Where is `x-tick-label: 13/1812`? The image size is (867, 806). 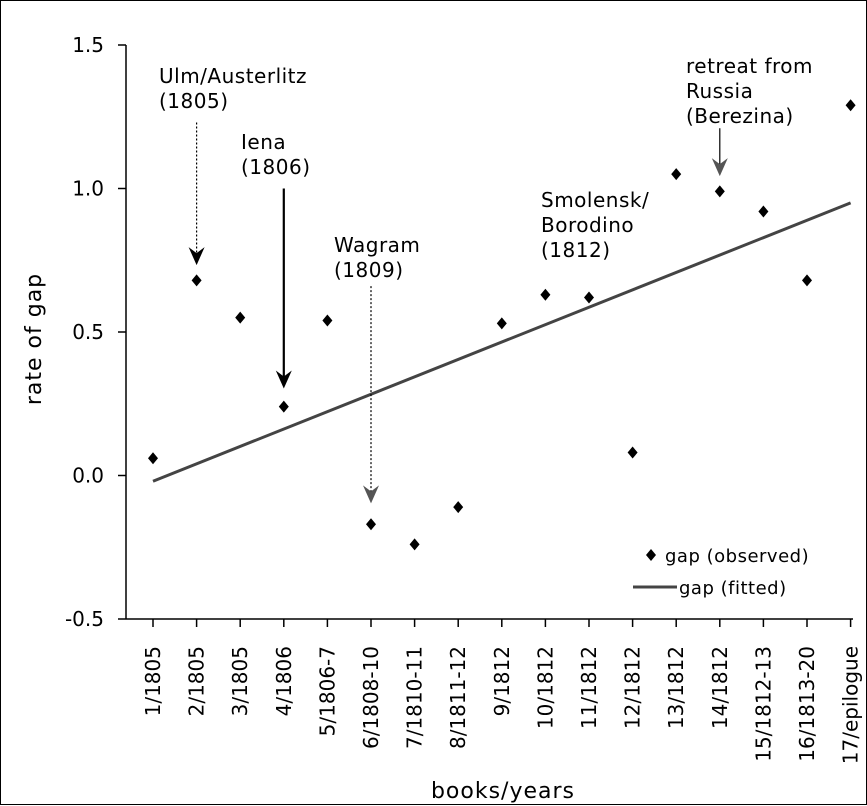 x-tick-label: 13/1812 is located at coordinates (676, 687).